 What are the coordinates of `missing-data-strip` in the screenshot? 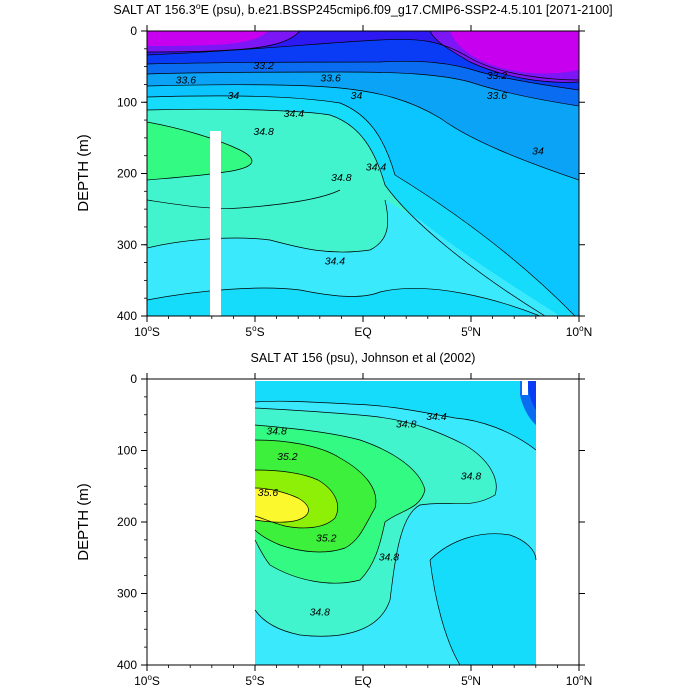 It's located at (215, 223).